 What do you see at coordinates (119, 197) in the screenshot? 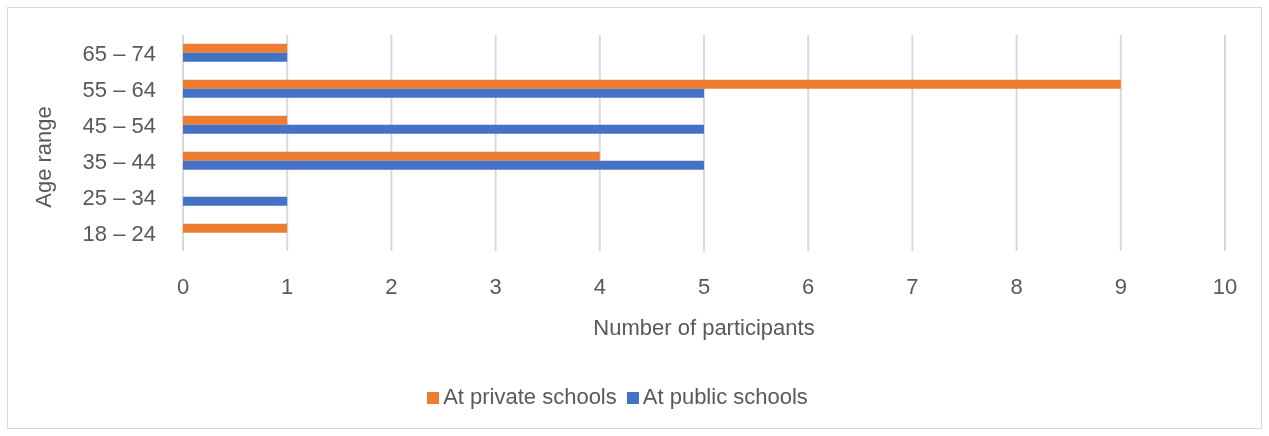
I see `y-tick-label: 25 – 34` at bounding box center [119, 197].